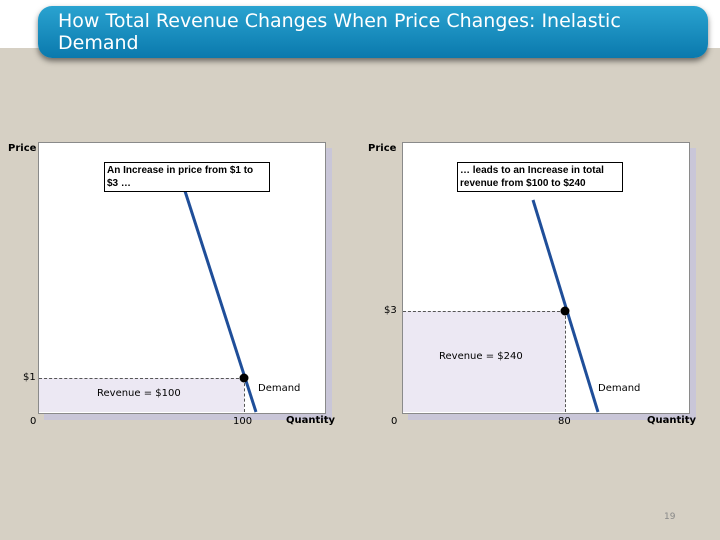 The height and width of the screenshot is (540, 720). Describe the element at coordinates (394, 421) in the screenshot. I see `right-origin-label: 0` at that location.